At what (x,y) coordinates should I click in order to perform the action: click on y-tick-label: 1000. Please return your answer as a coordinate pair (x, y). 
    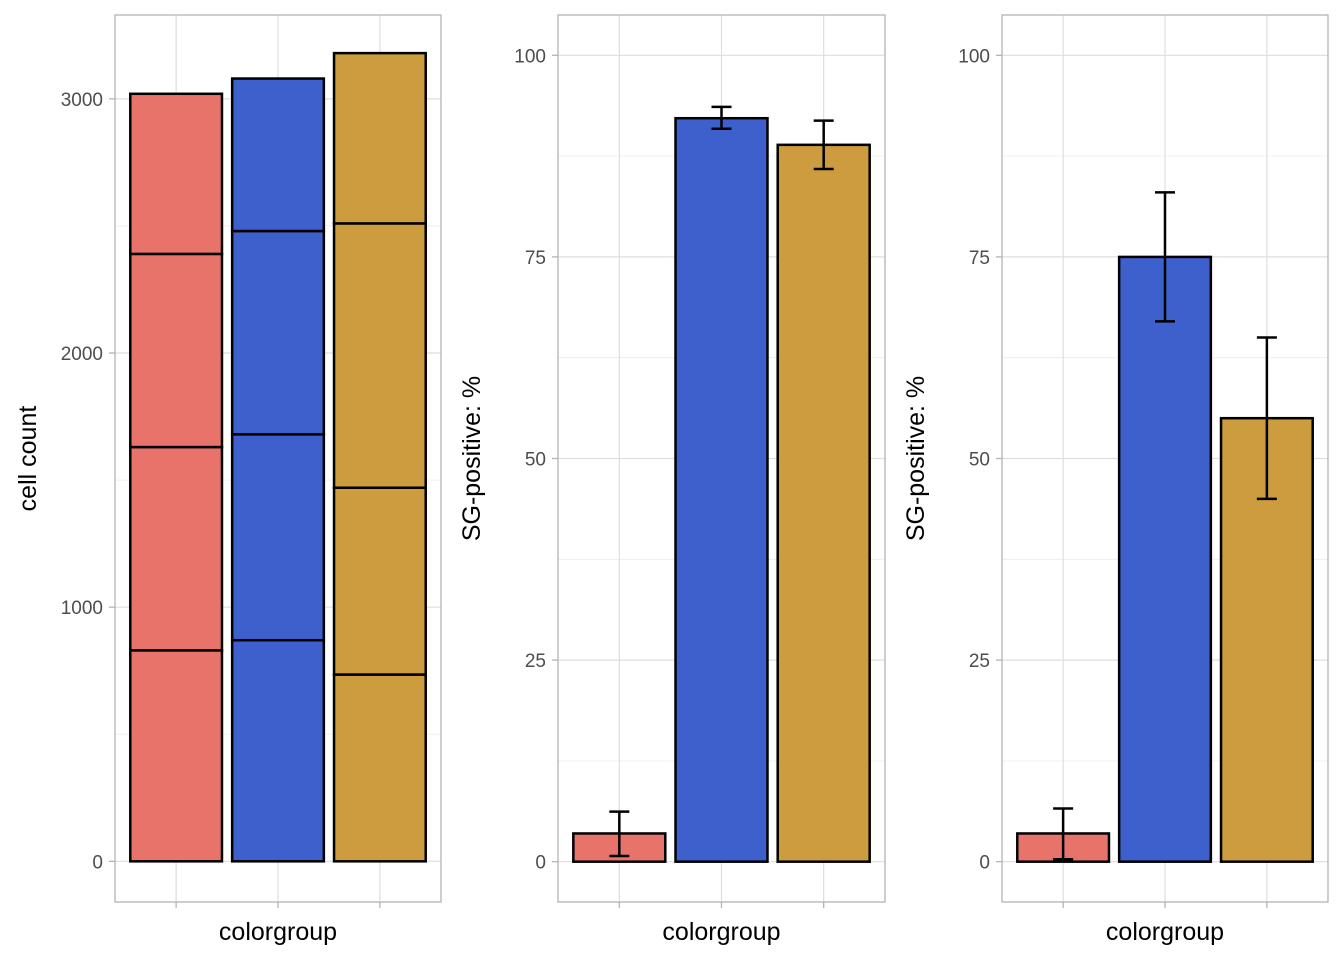
    Looking at the image, I should click on (82, 608).